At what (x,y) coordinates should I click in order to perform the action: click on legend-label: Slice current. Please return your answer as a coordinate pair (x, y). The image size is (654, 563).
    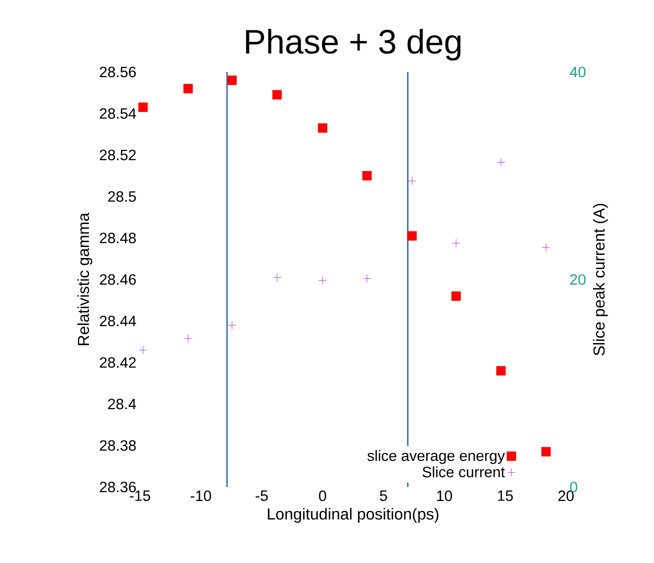
    Looking at the image, I should click on (463, 472).